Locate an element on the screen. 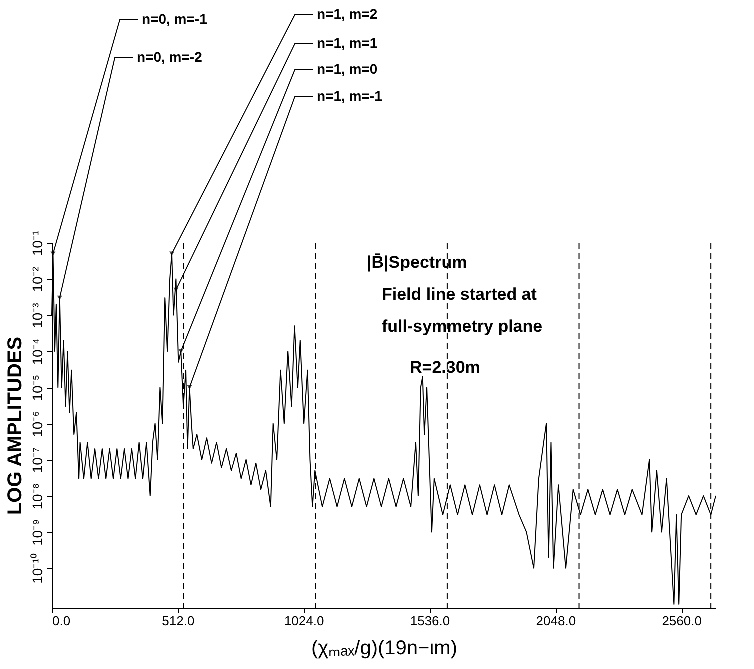  y-tick-label: 10⁻⁷ is located at coordinates (38, 461).